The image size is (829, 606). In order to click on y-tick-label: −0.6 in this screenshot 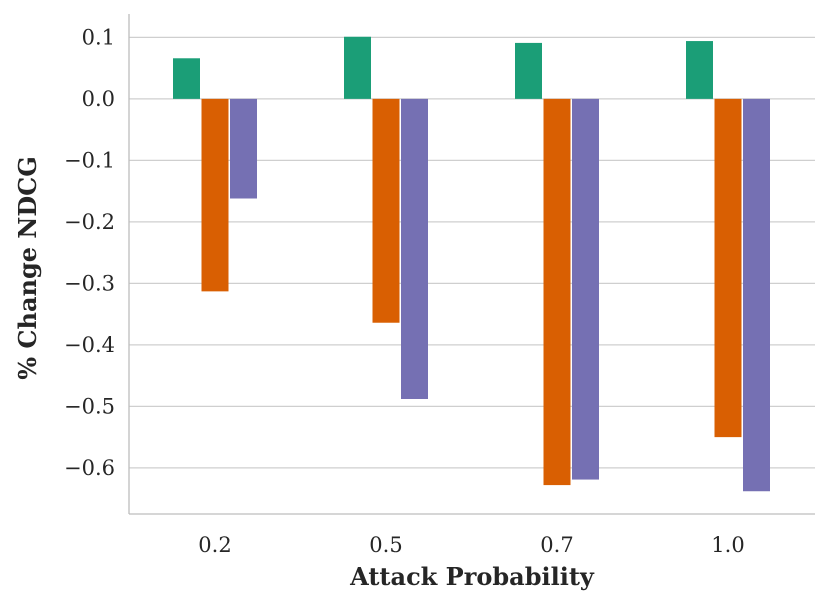, I will do `click(89, 468)`.